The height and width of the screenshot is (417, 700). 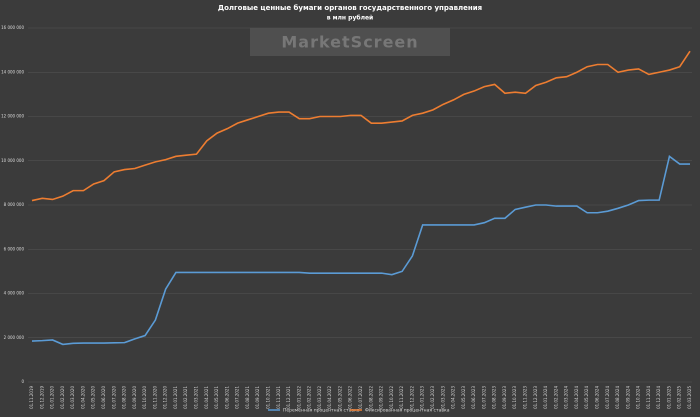 I want to click on x-tick-label: 01.04.2024, so click(x=576, y=397).